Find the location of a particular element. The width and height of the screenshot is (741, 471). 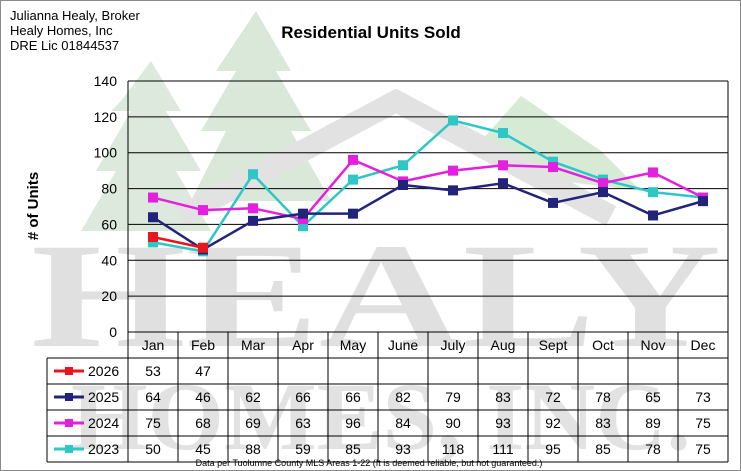

y-tick-label: 20 is located at coordinates (109, 296).